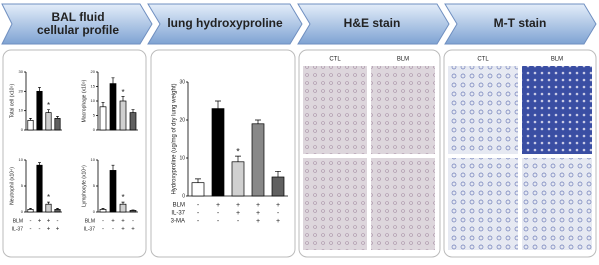 The width and height of the screenshot is (599, 265). Describe the element at coordinates (335, 60) in the screenshot. I see `image-label: CTL` at that location.